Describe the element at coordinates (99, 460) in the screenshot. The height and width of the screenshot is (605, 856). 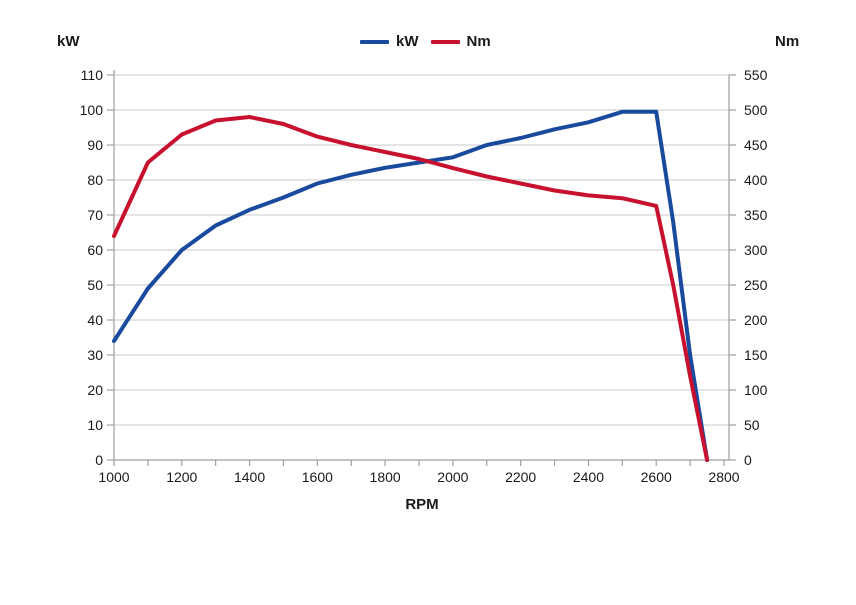
I see `left-axis-tick-label: 0` at that location.